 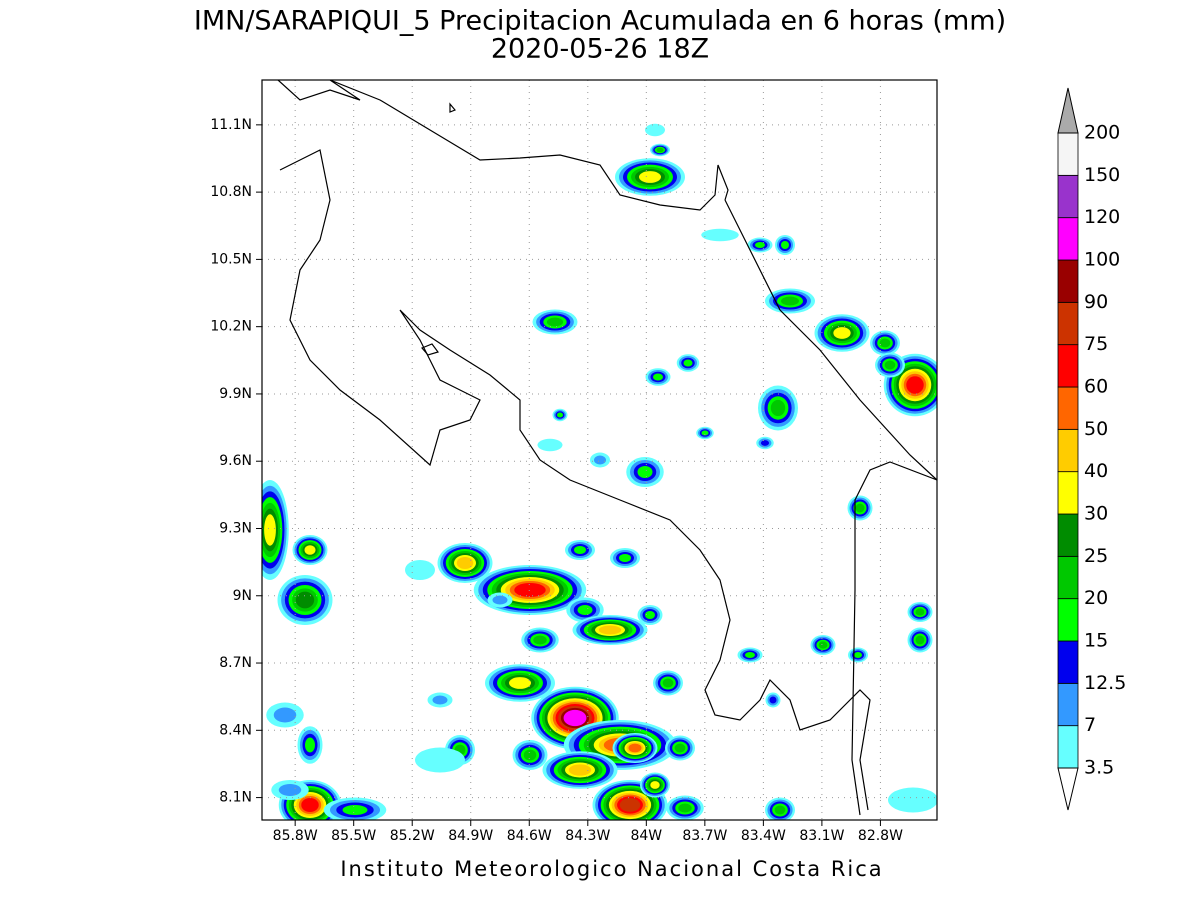 I want to click on y-tick-label: 9.9N, so click(x=235, y=394).